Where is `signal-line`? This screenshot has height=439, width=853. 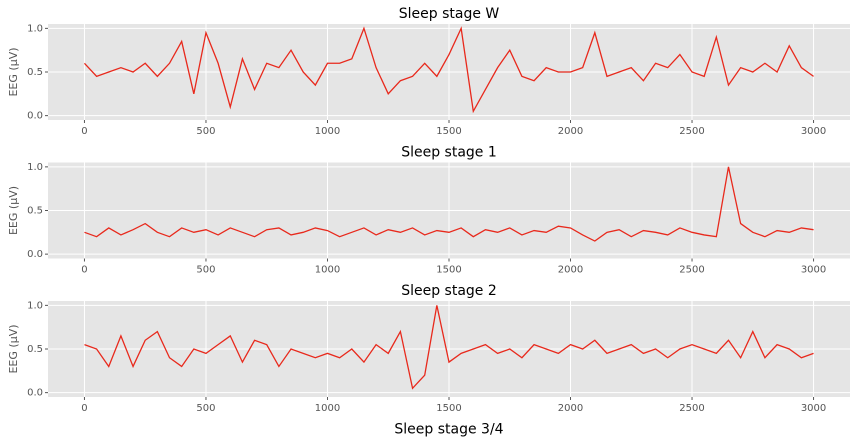 signal-line is located at coordinates (449, 204).